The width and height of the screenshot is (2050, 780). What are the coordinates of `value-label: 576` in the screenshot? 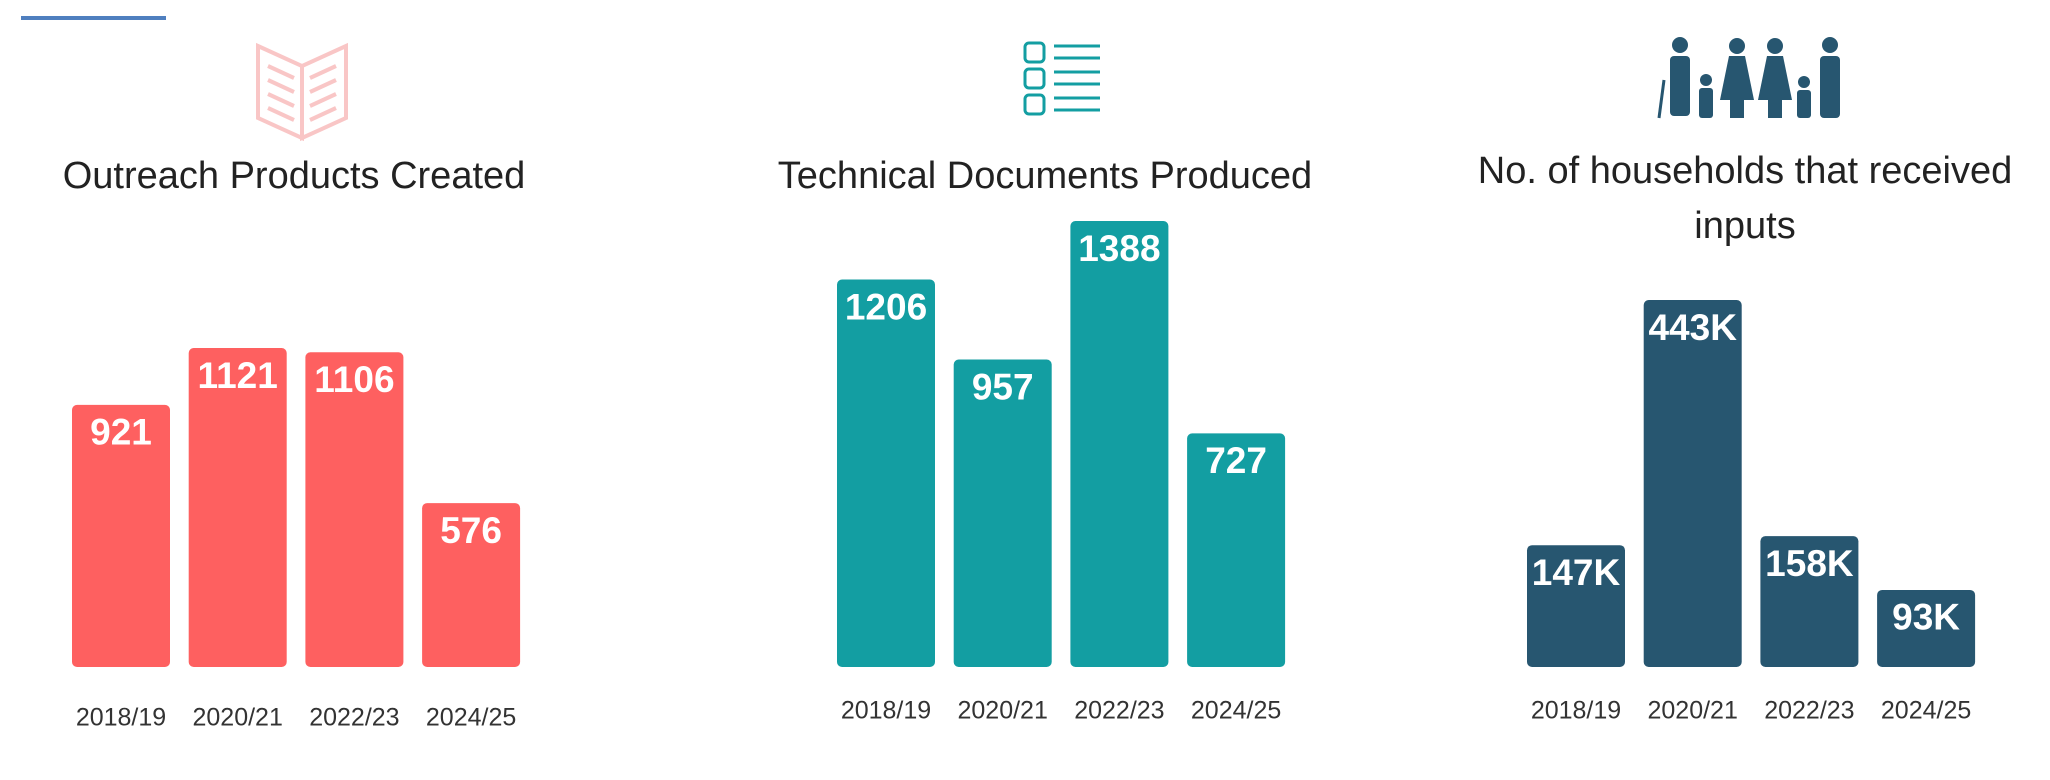 It's located at (471, 530).